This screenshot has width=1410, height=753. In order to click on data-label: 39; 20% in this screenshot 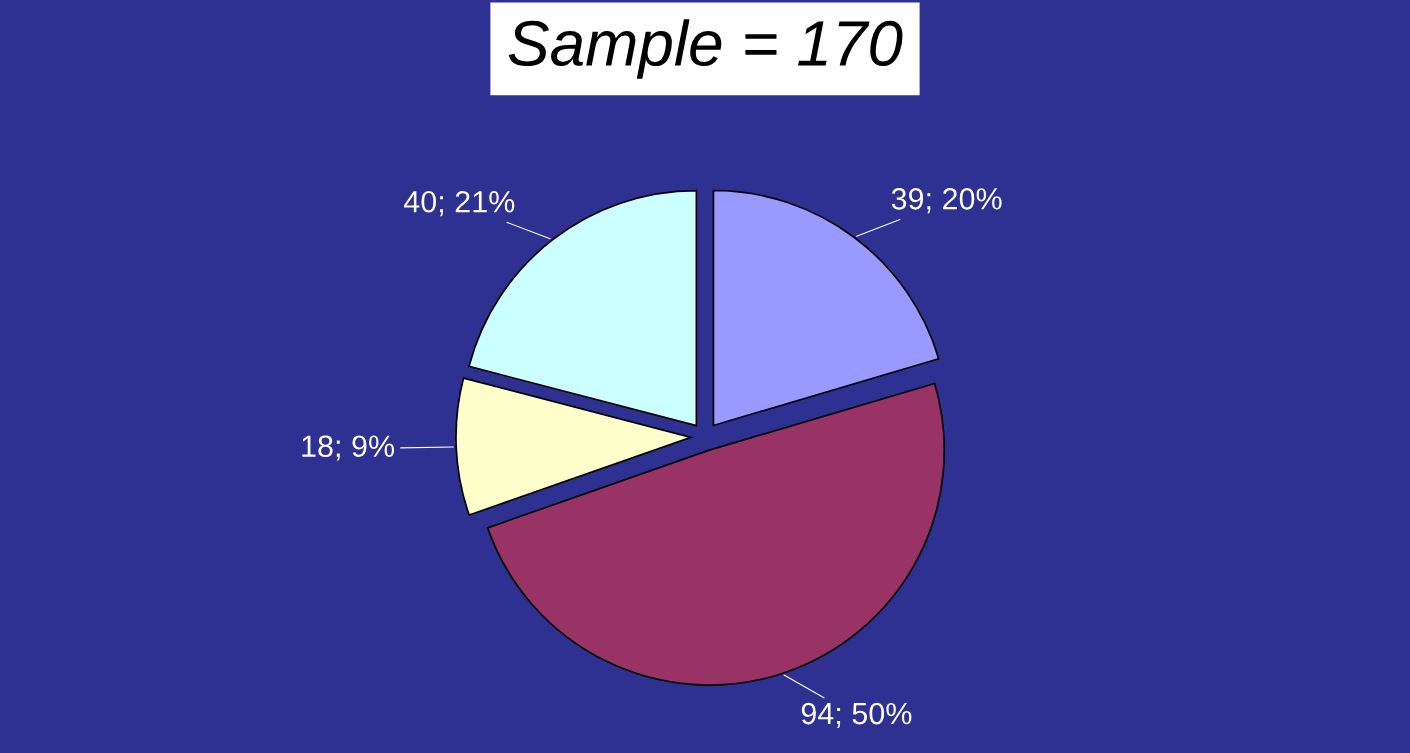, I will do `click(946, 201)`.